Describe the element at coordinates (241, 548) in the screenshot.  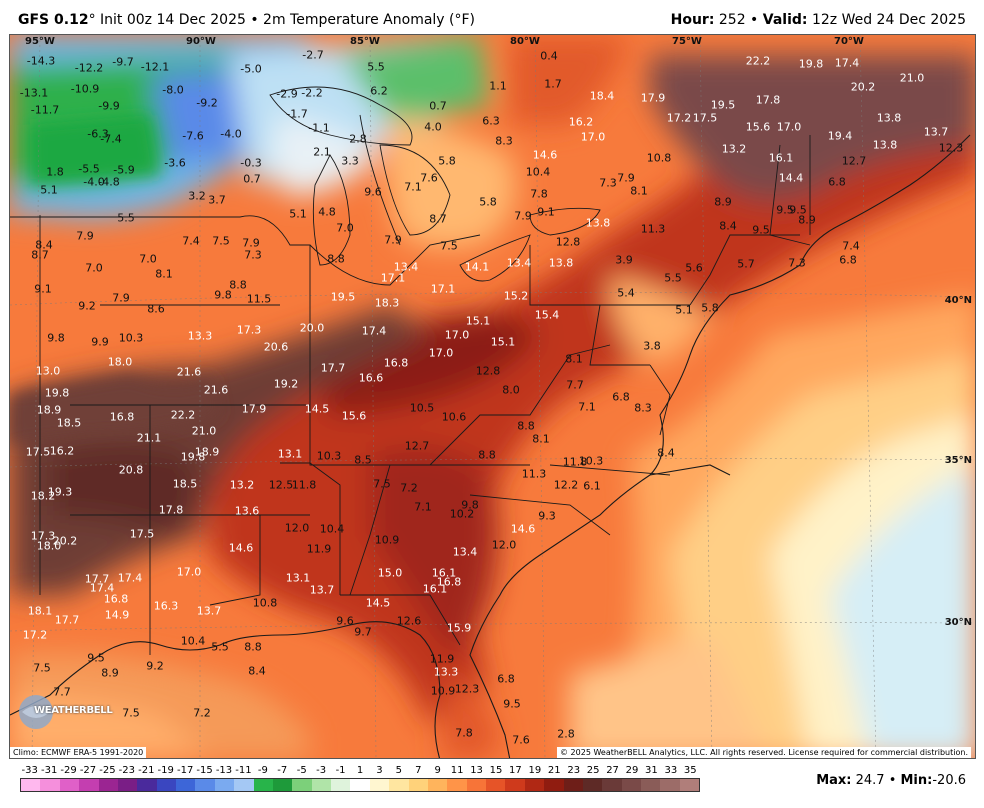
I see `anomaly-value: 14.6` at that location.